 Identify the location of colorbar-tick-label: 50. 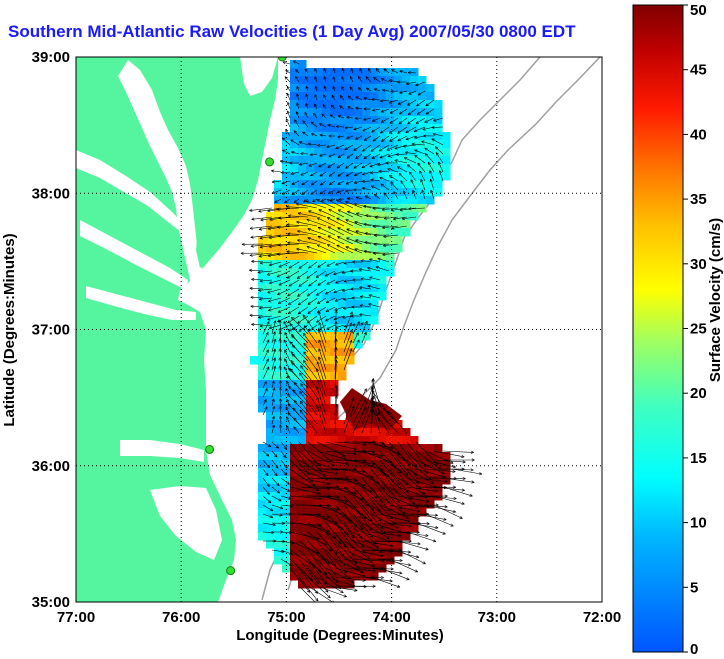
(698, 10).